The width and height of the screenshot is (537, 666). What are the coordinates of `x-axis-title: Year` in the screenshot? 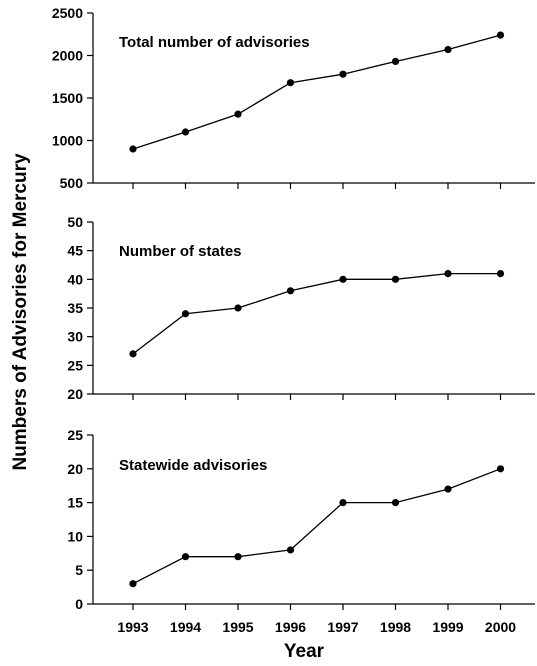 It's located at (304, 651).